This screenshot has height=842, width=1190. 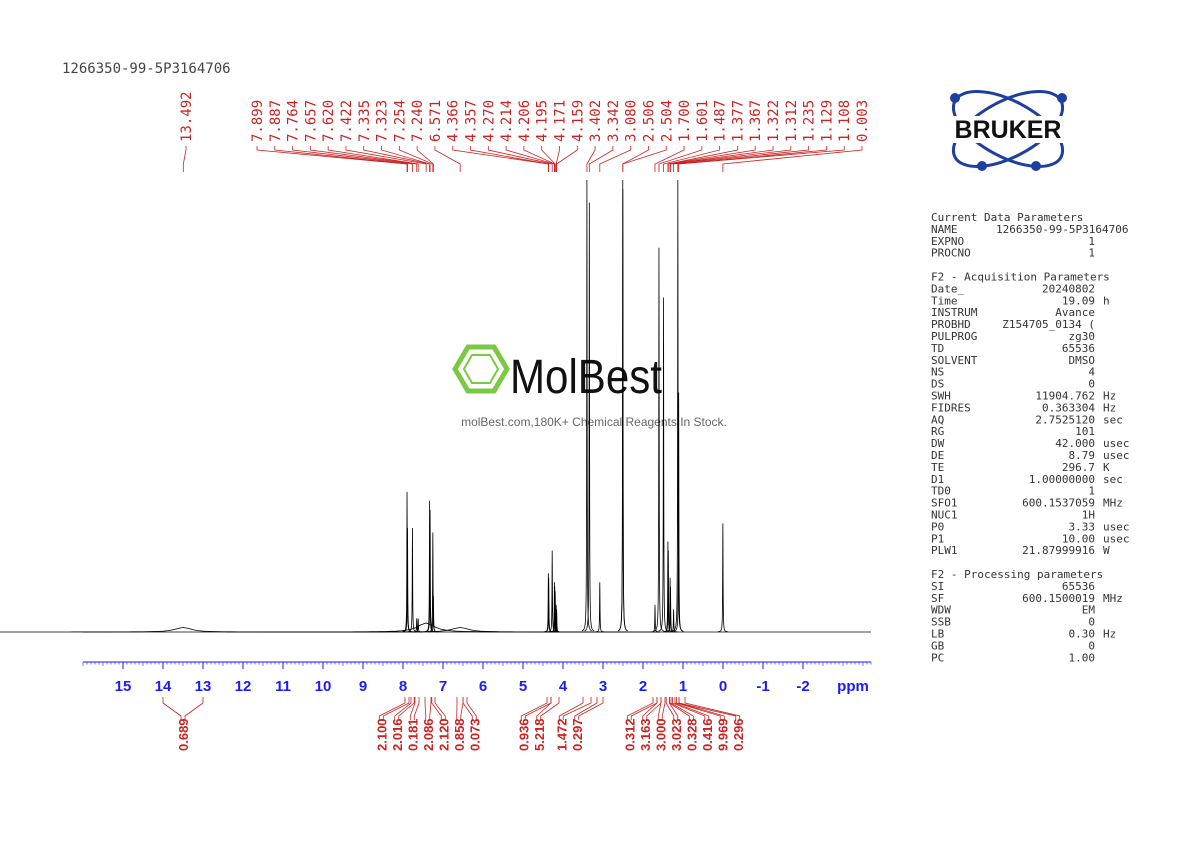 I want to click on x-tick-label: 1, so click(x=683, y=686).